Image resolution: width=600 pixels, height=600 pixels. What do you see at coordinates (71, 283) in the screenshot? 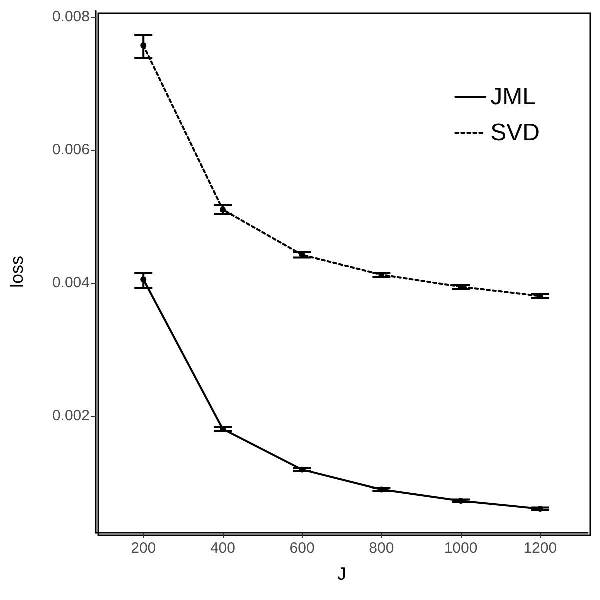
I see `y-tick-label: 0.004` at bounding box center [71, 283].